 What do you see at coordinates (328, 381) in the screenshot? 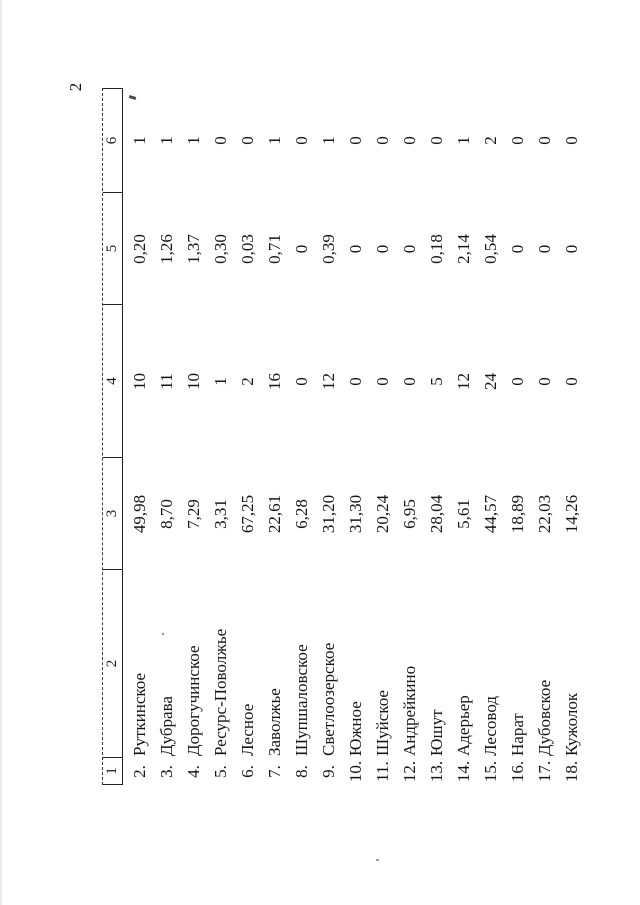
I see `col4-value-cell: 12` at bounding box center [328, 381].